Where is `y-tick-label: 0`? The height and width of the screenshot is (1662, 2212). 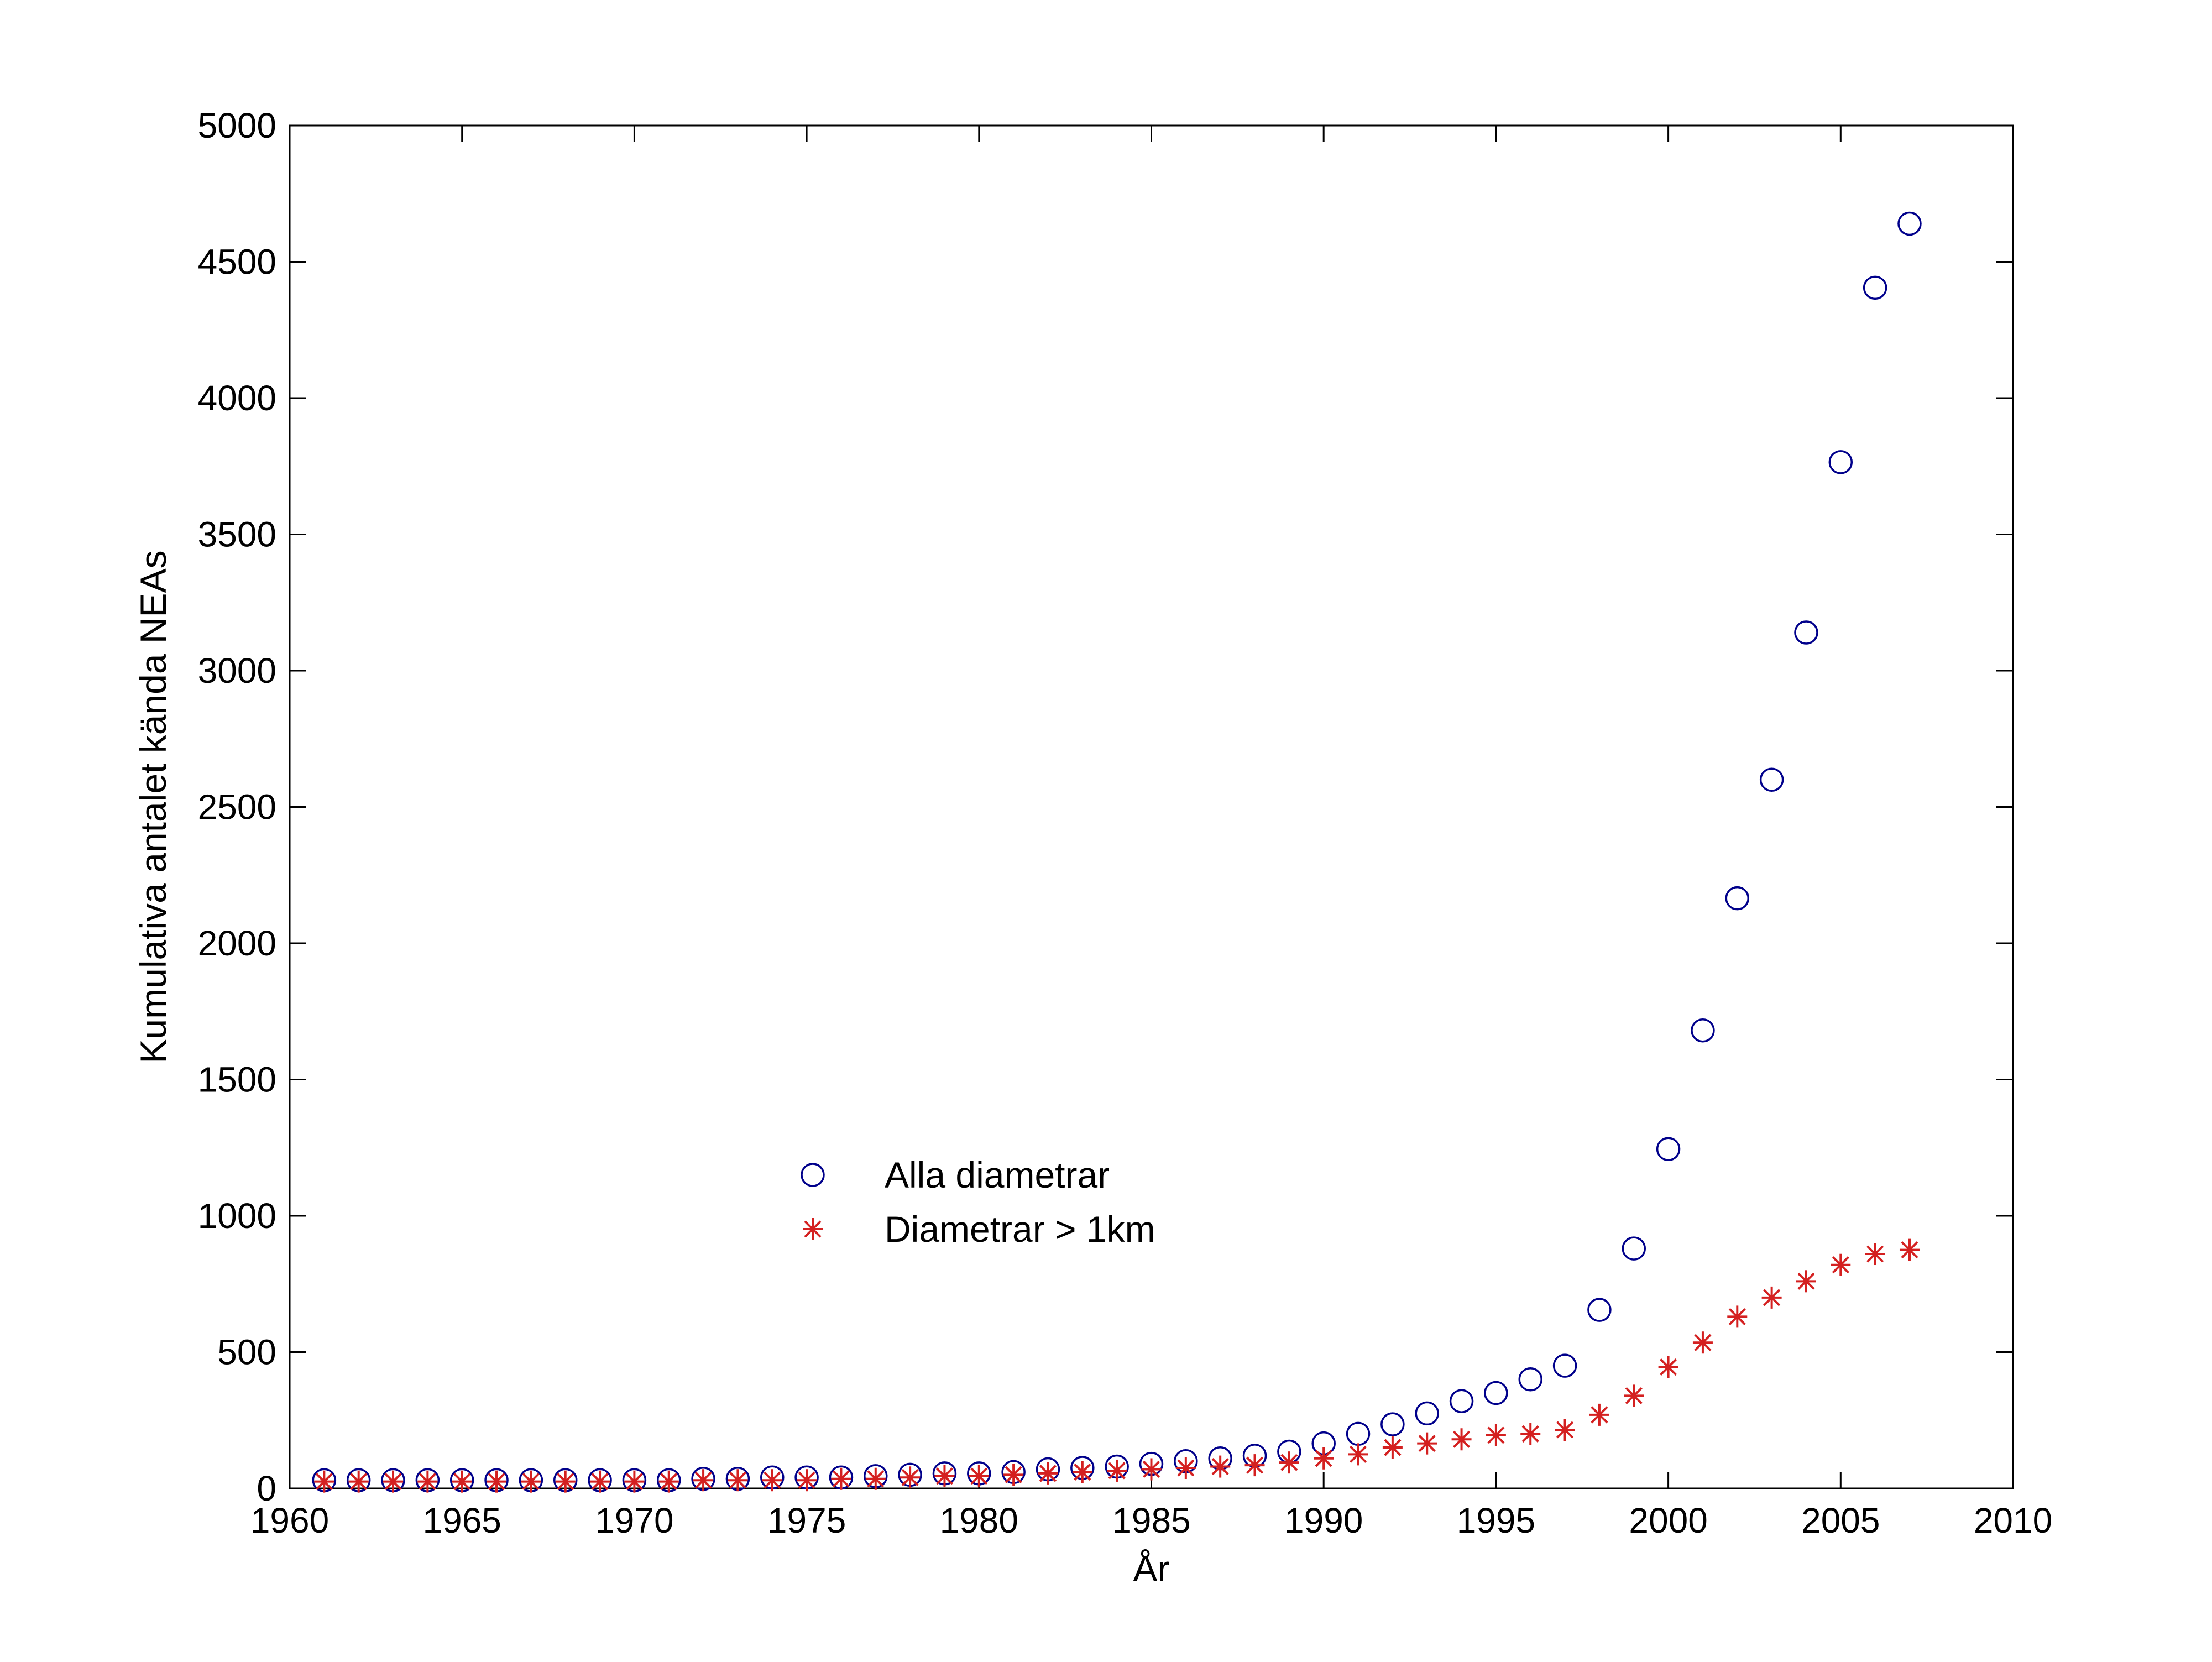
y-tick-label: 0 is located at coordinates (266, 1488).